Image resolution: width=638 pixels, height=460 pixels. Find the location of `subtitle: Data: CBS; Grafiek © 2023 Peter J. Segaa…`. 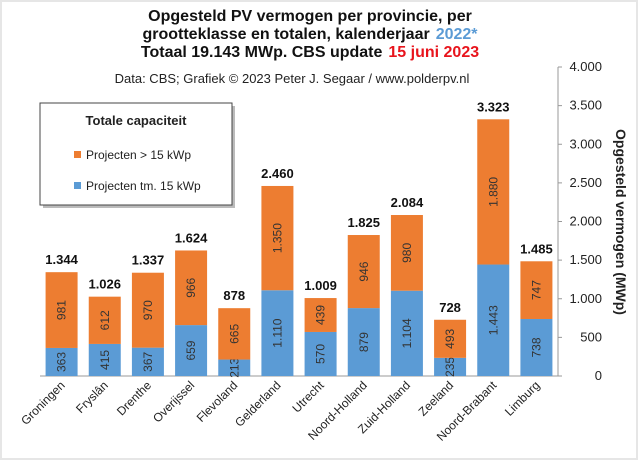

subtitle: Data: CBS; Grafiek © 2023 Peter J. Segaa… is located at coordinates (292, 78).